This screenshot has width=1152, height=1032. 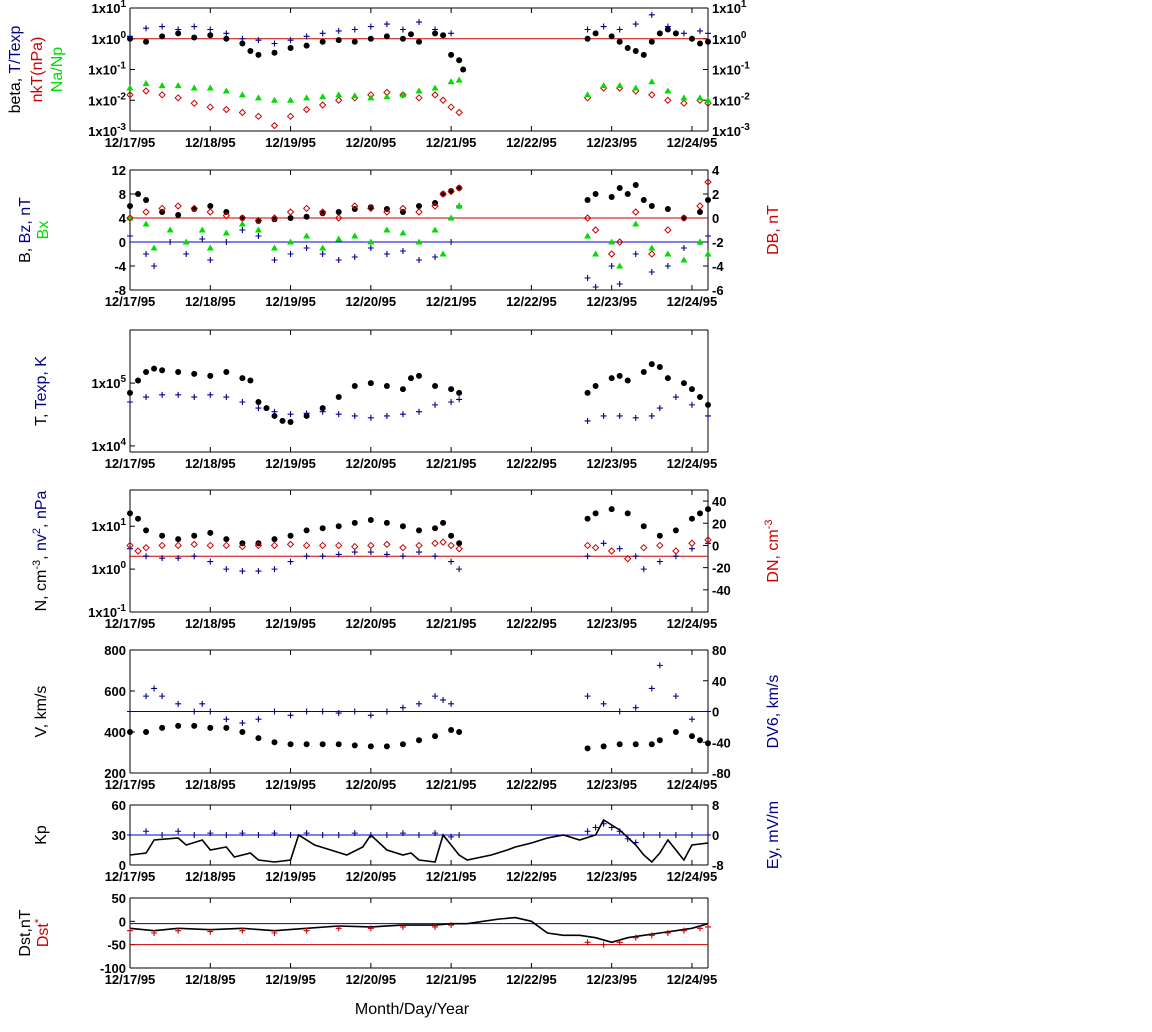 I want to click on x-axis-title: Month/Day/Year, so click(x=412, y=1009).